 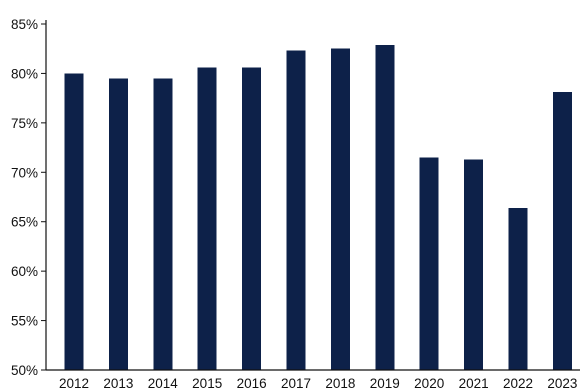 What do you see at coordinates (163, 224) in the screenshot?
I see `bar-2014` at bounding box center [163, 224].